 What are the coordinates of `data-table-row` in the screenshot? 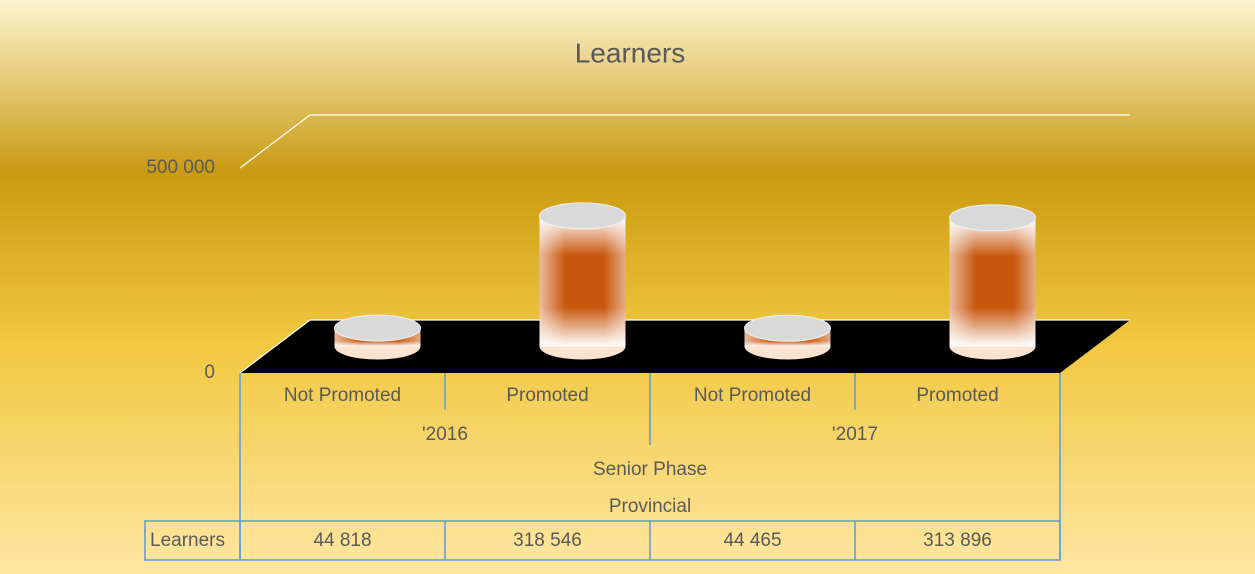 It's located at (602, 540).